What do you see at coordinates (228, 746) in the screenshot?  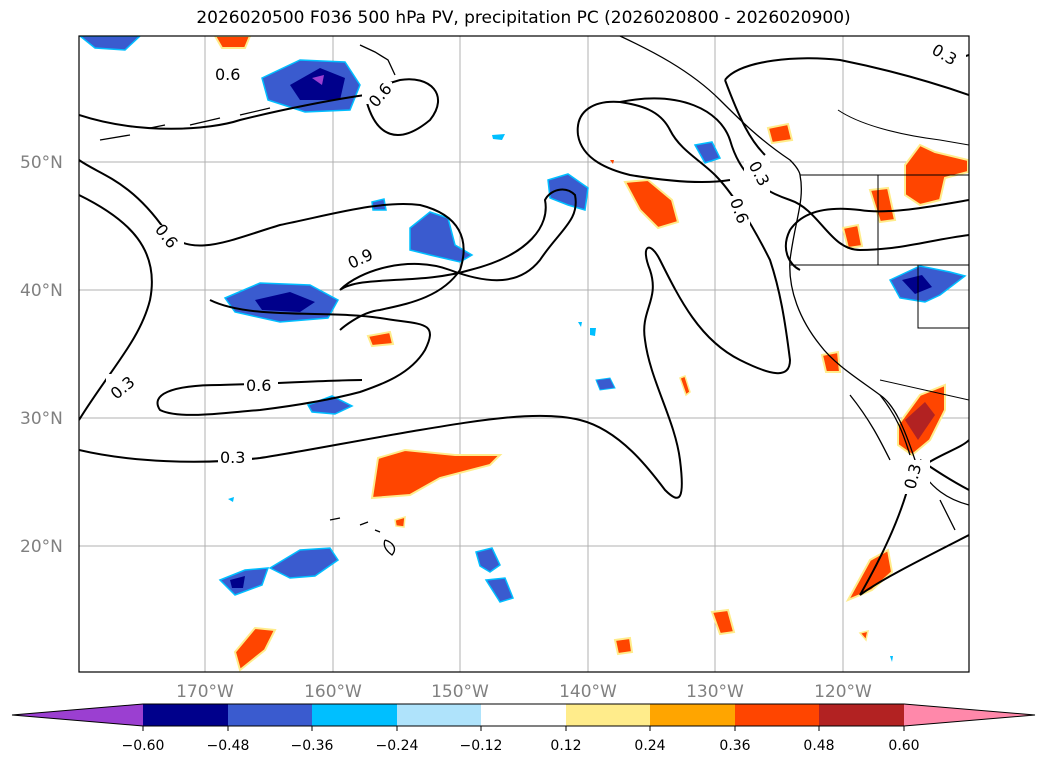 I see `colorbar-tick-label: −0.48` at bounding box center [228, 746].